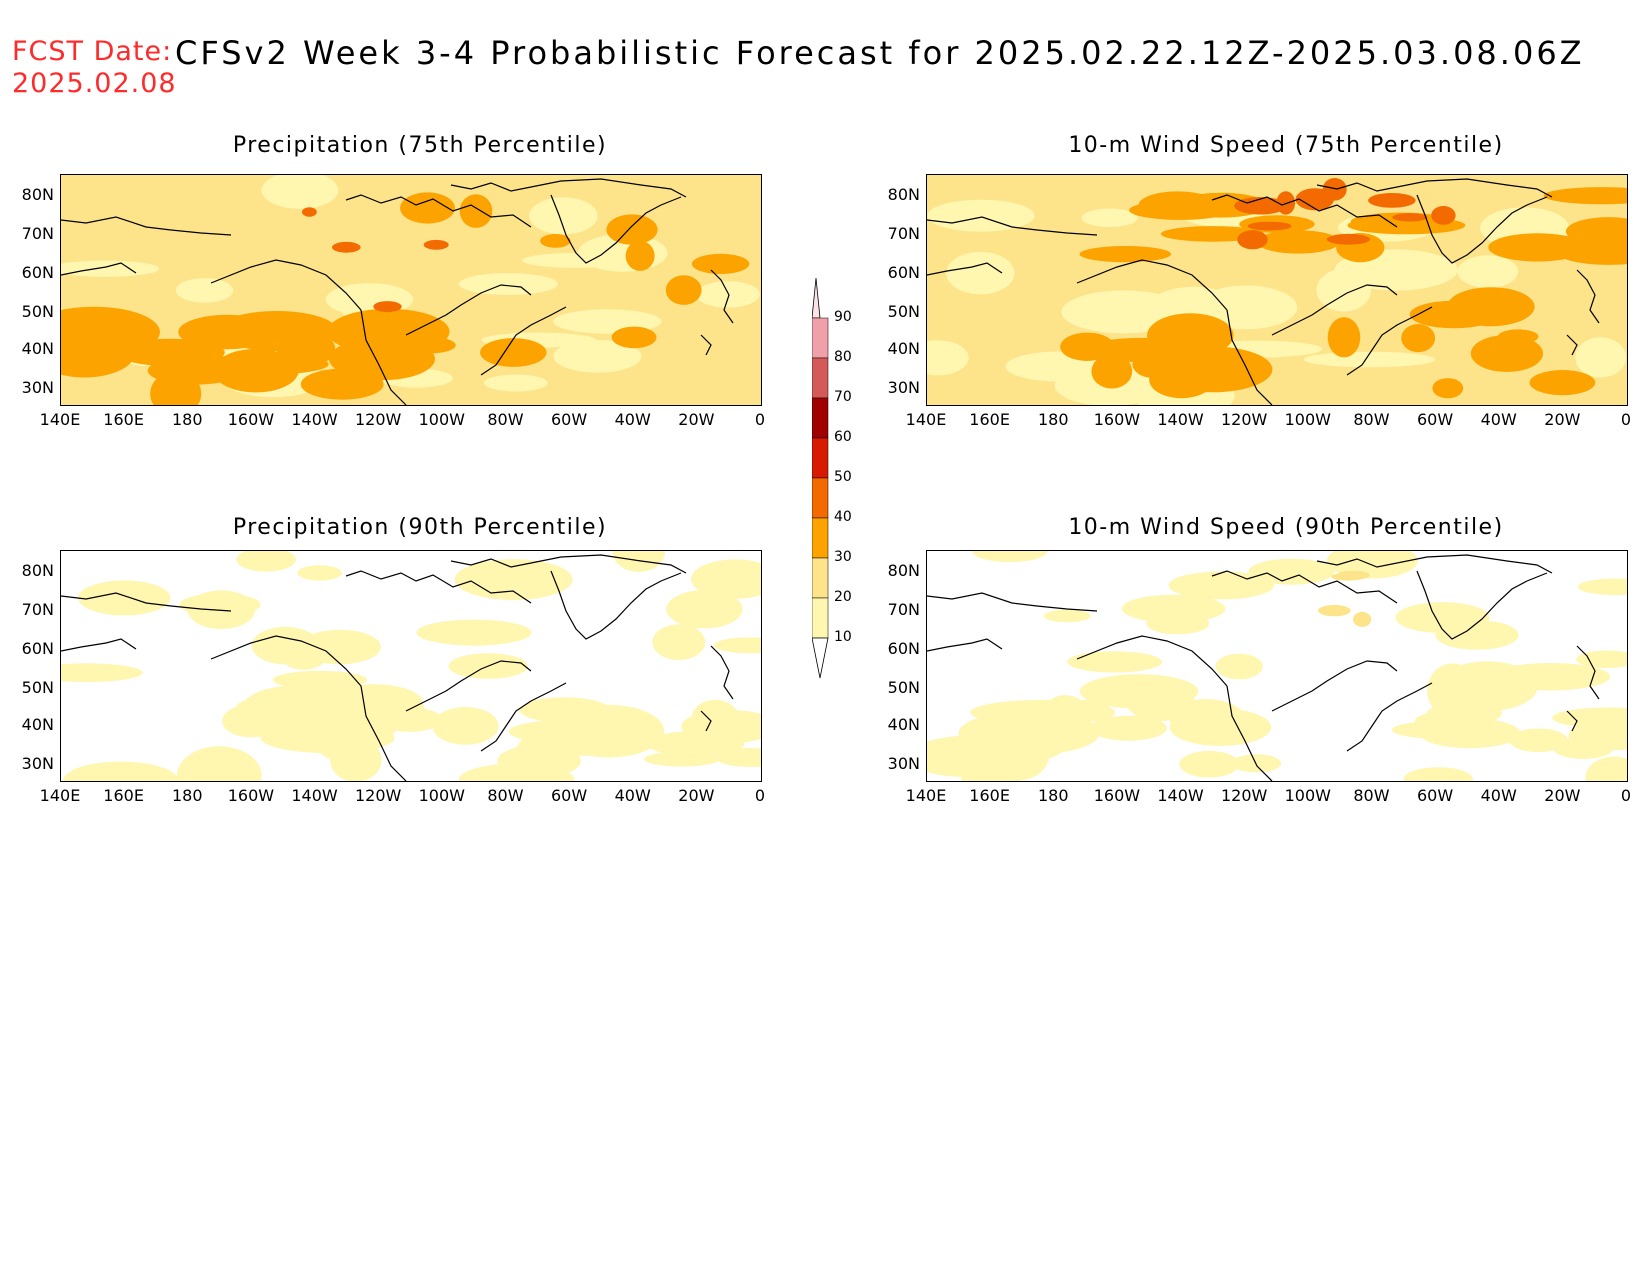 The width and height of the screenshot is (1650, 1275). I want to click on colorbar-legend: 90 80 70 60 50 40 30 20 10, so click(841, 478).